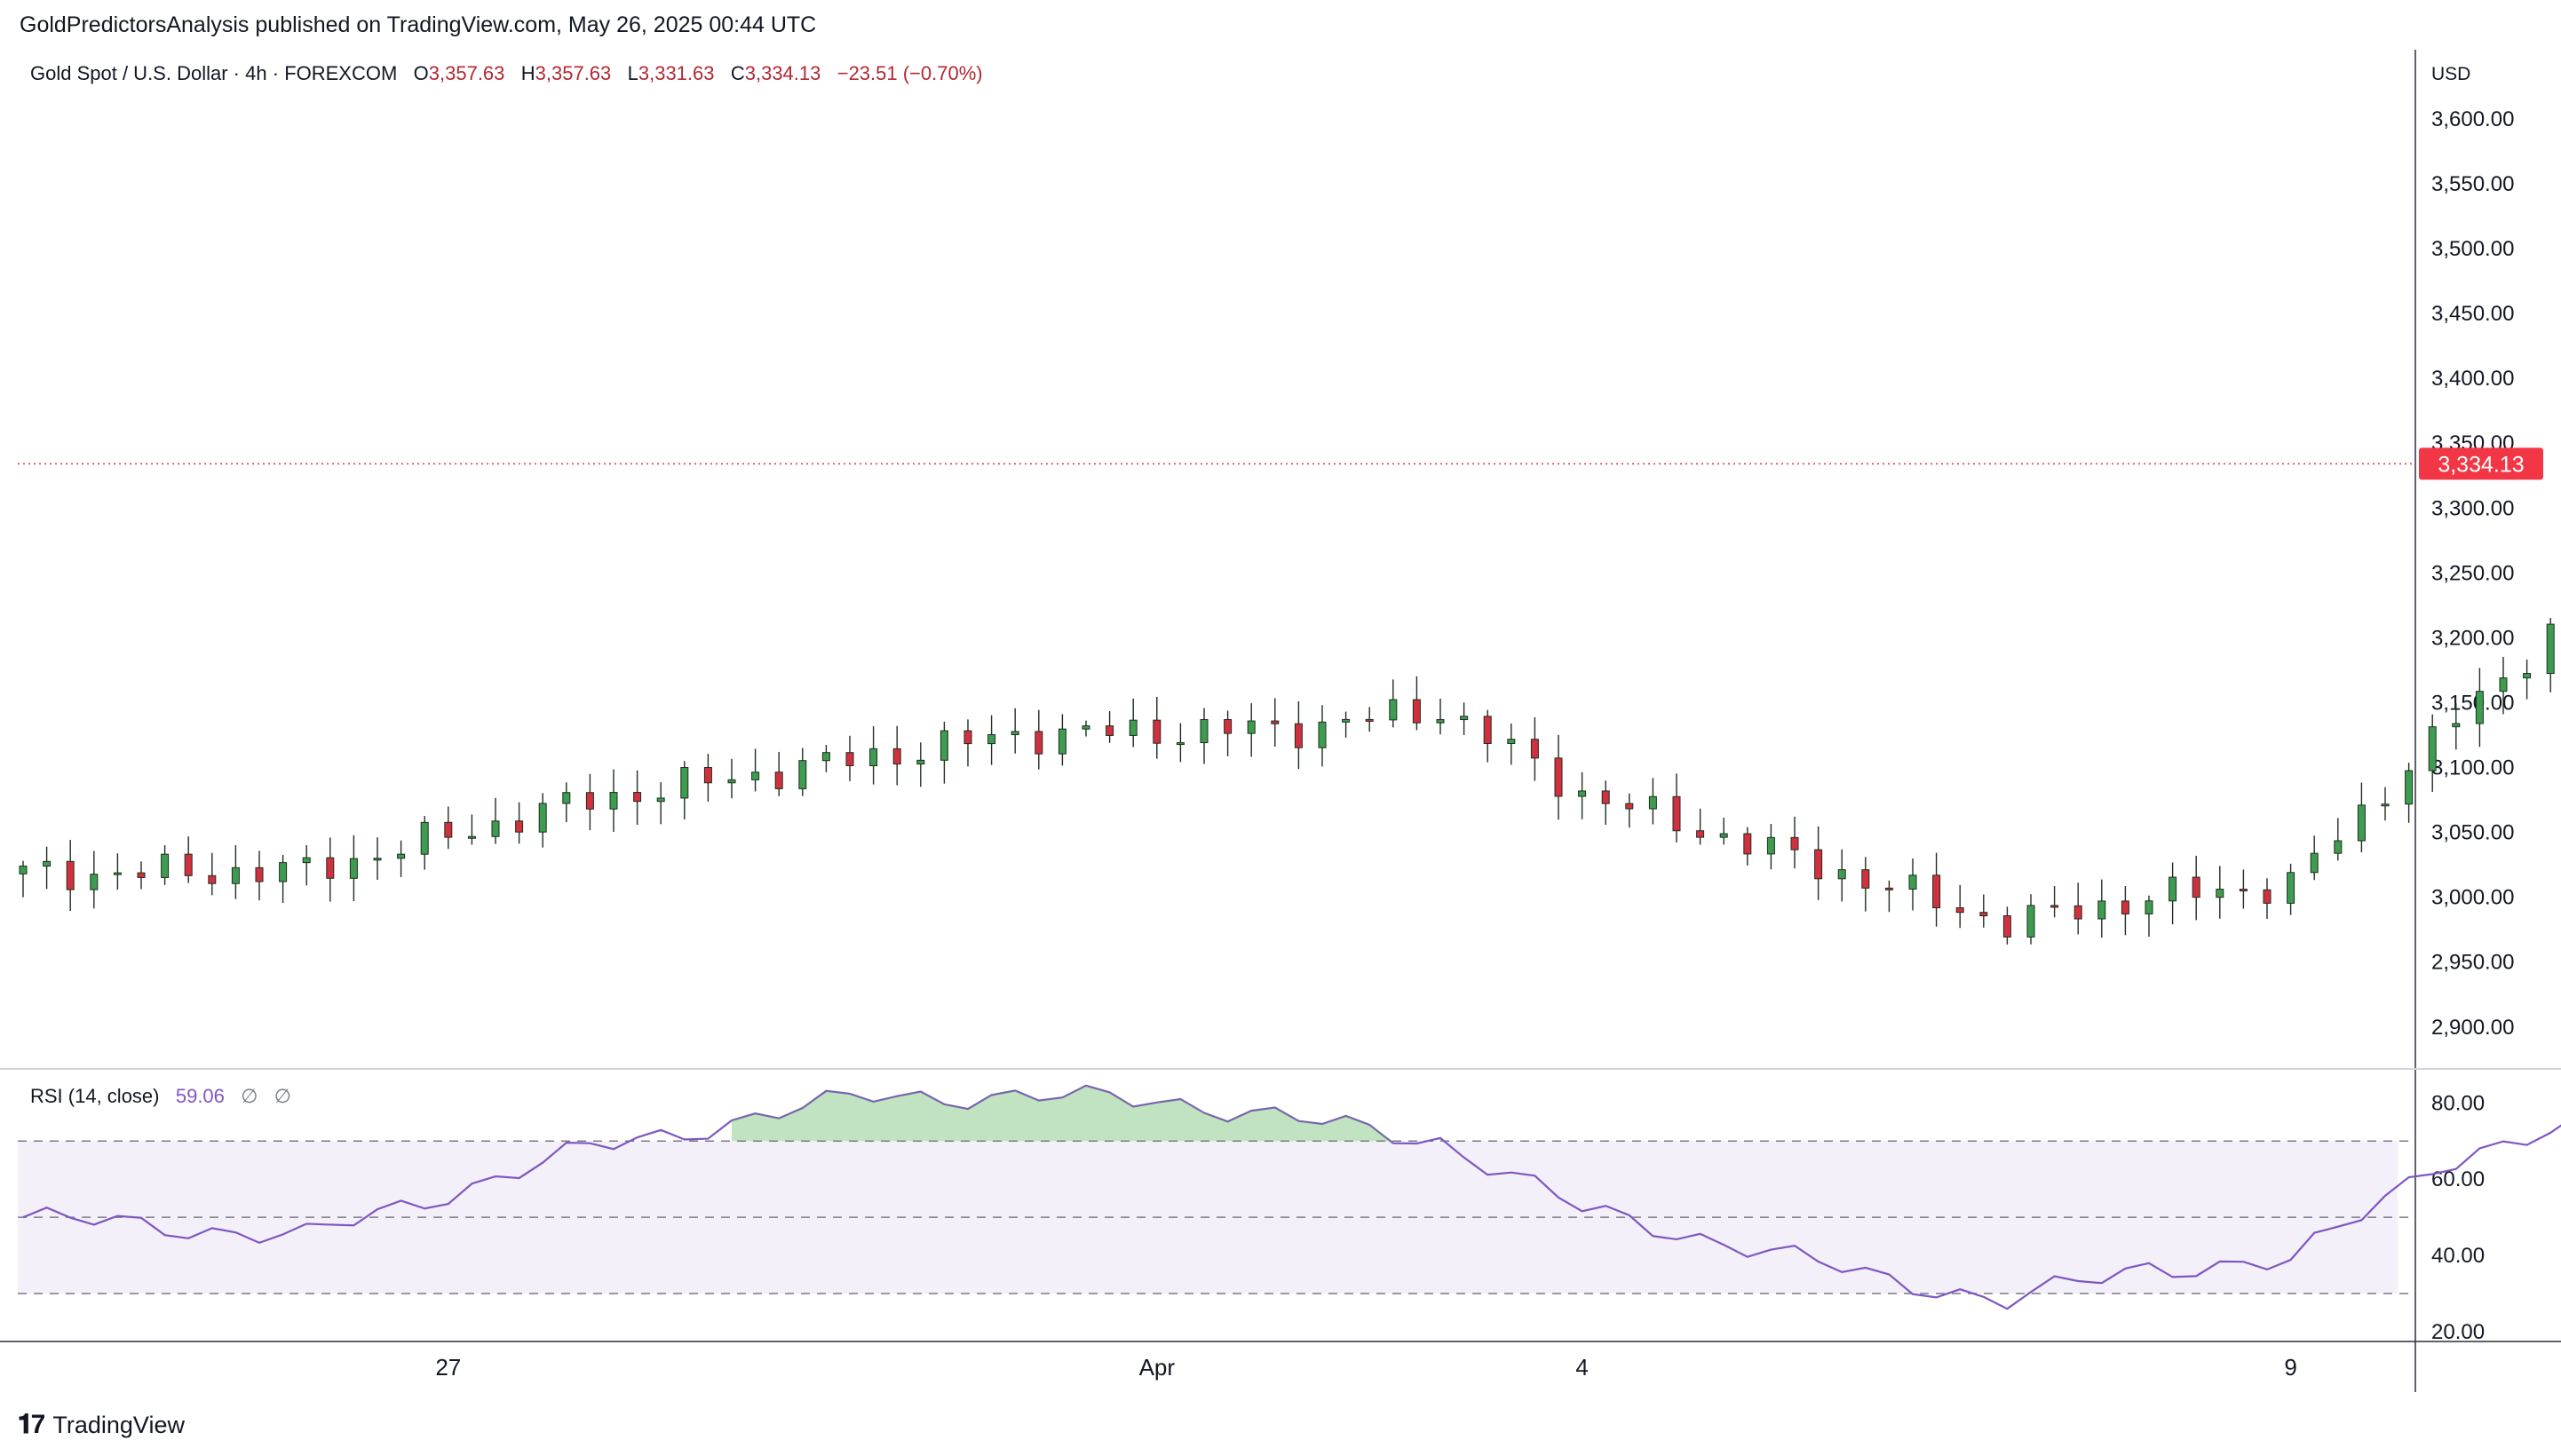 This screenshot has height=1456, width=2561. I want to click on annotation-lines, so click(1216, 464).